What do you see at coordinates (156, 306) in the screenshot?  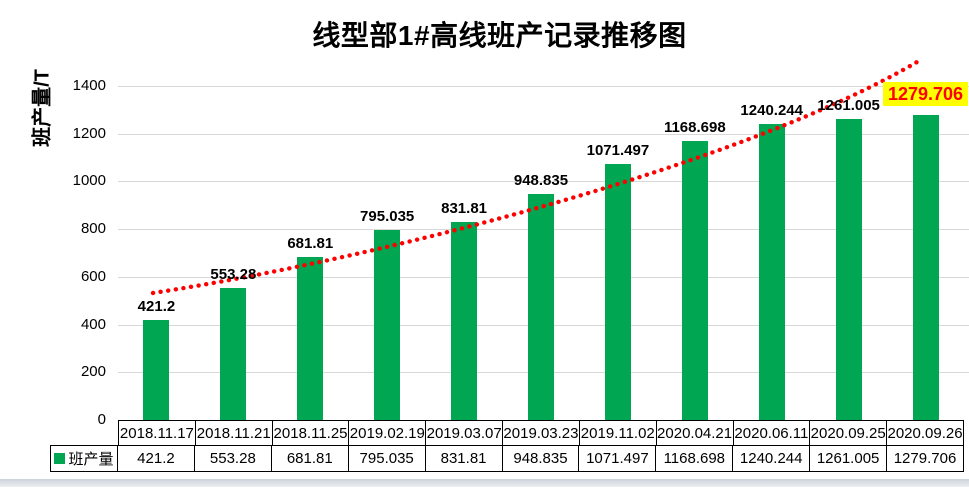 I see `data-label: 421.2` at bounding box center [156, 306].